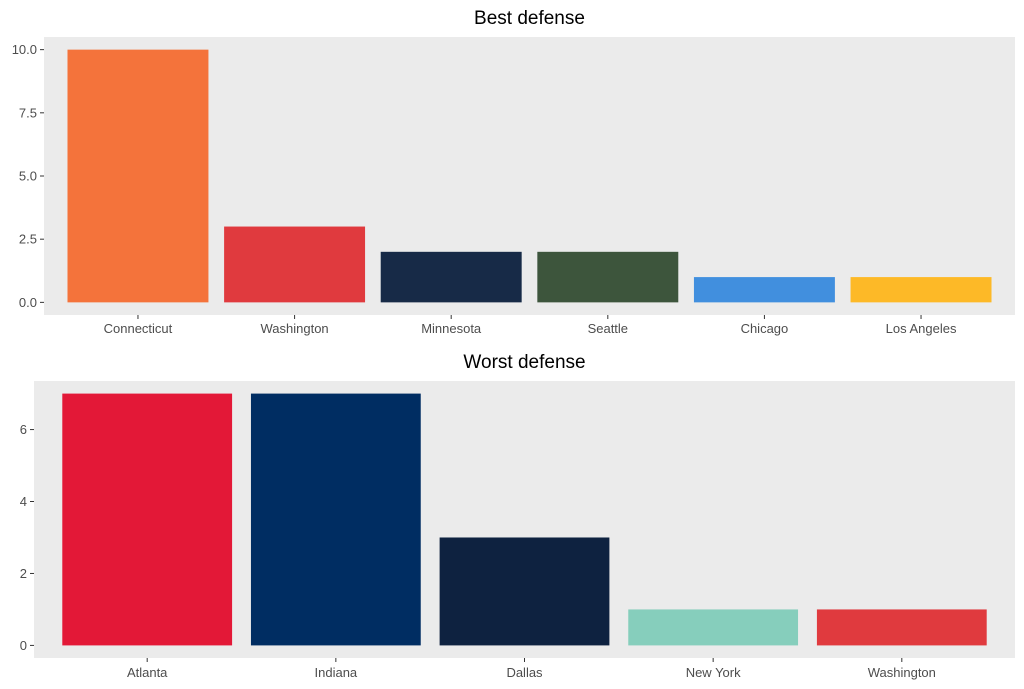 Image resolution: width=1024 pixels, height=689 pixels. Describe the element at coordinates (529, 18) in the screenshot. I see `chart-title: Best defense` at that location.